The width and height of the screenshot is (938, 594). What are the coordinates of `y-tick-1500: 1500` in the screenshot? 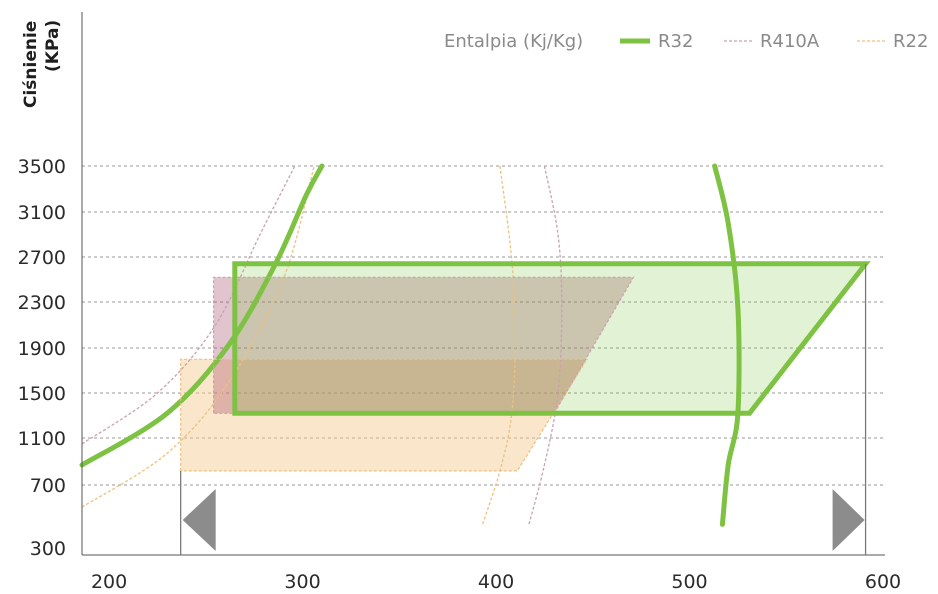 It's located at (42, 394).